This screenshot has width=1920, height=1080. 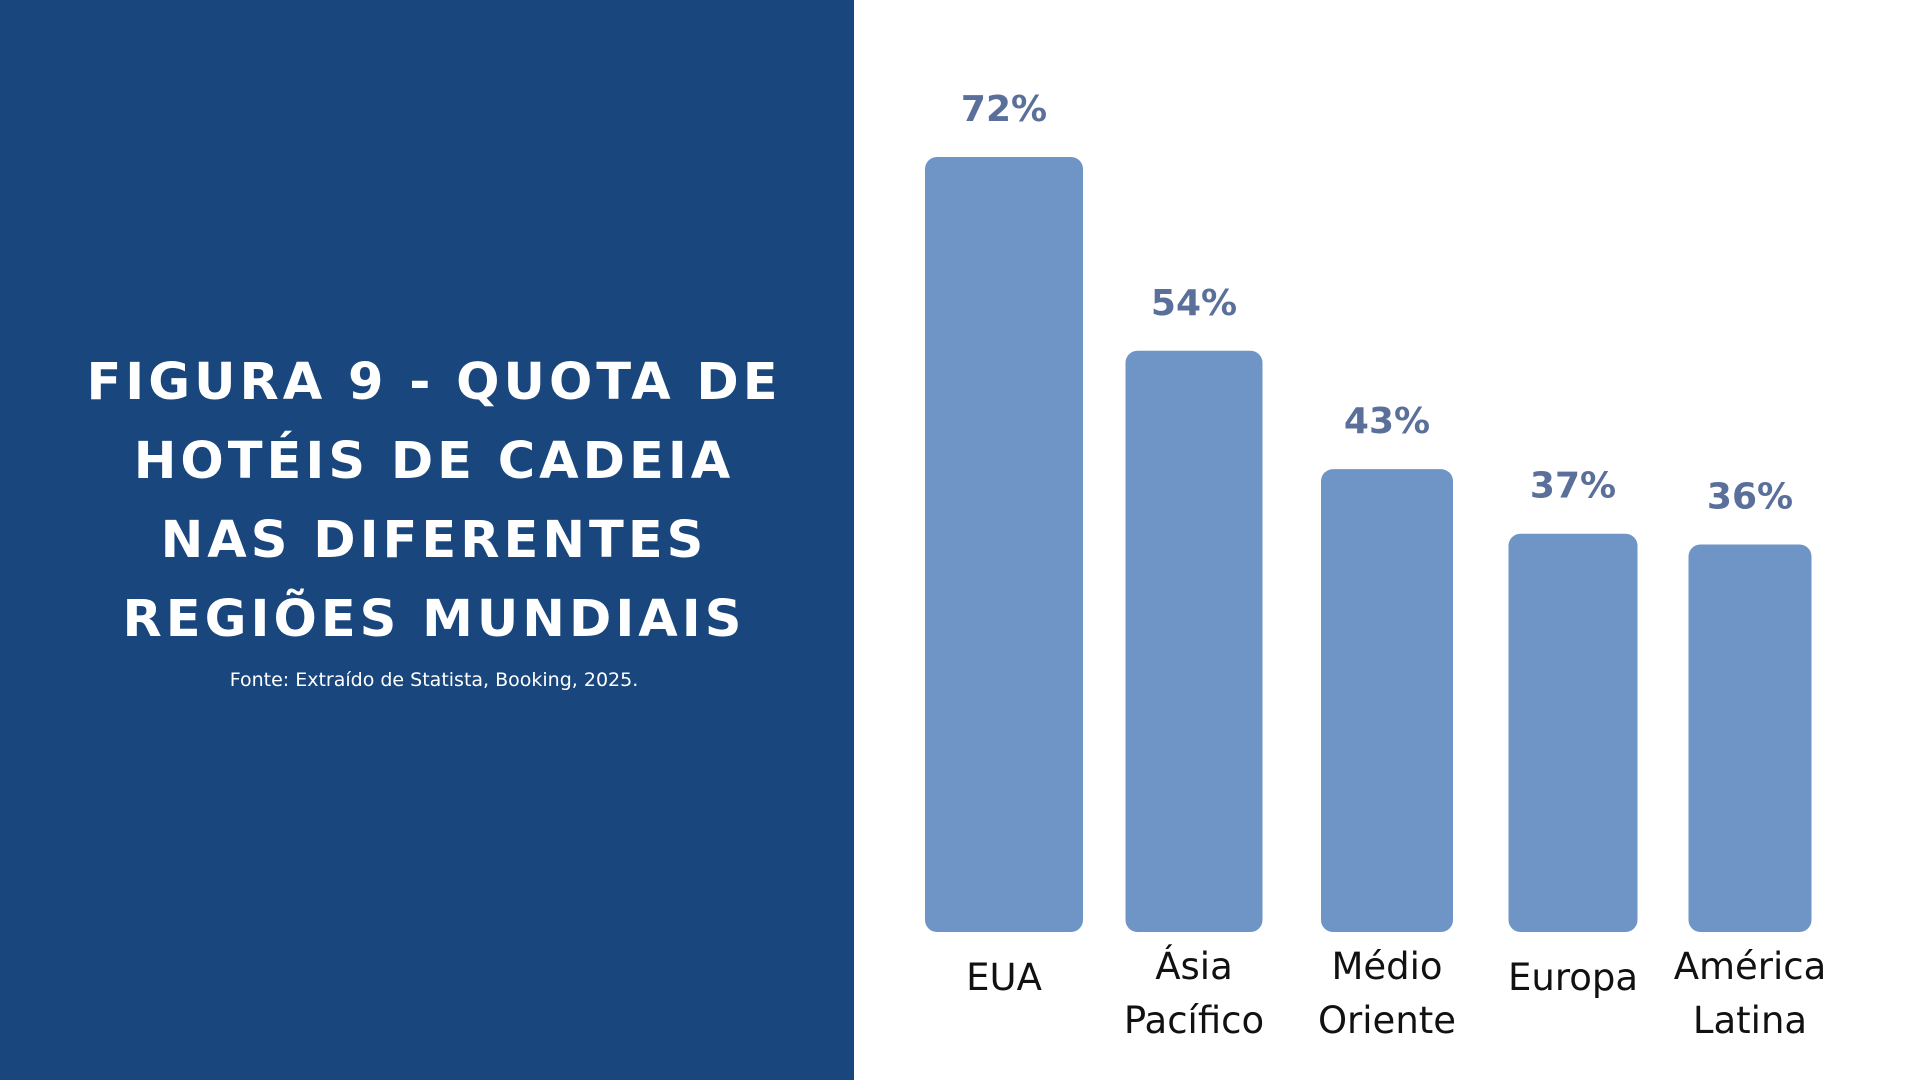 I want to click on x-tick-label: Europa, so click(x=1573, y=977).